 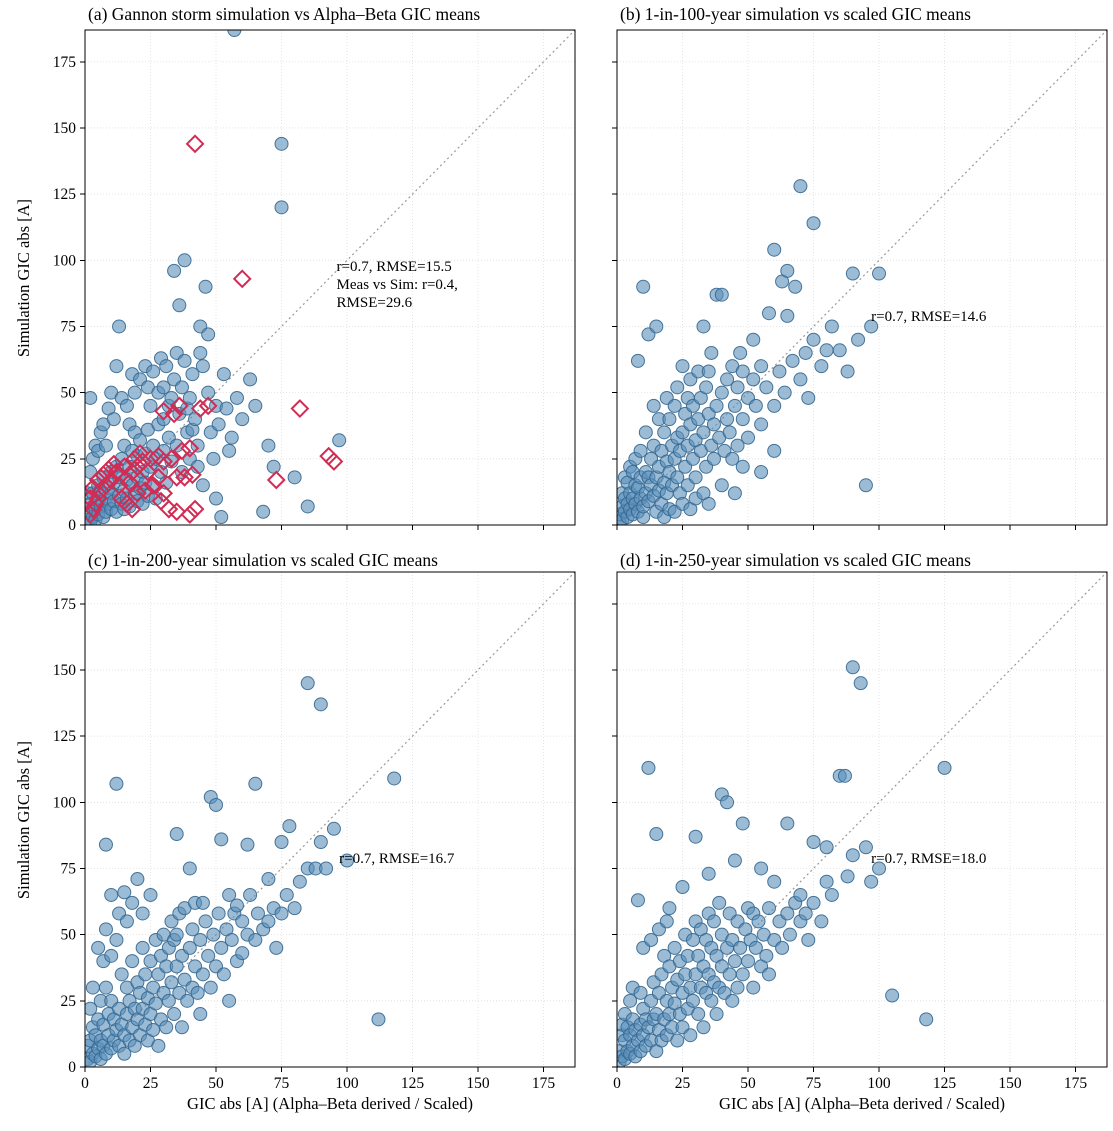 I want to click on y-tick-label: 50, so click(x=69, y=935).